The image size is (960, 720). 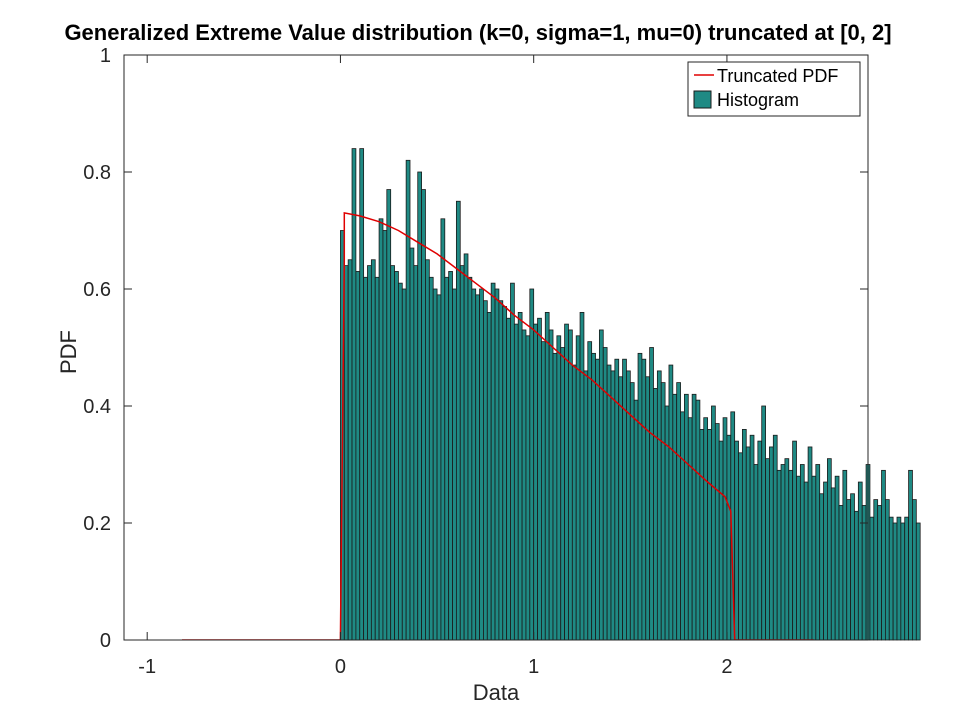 I want to click on y-tick-label: 0.2, so click(x=97, y=524).